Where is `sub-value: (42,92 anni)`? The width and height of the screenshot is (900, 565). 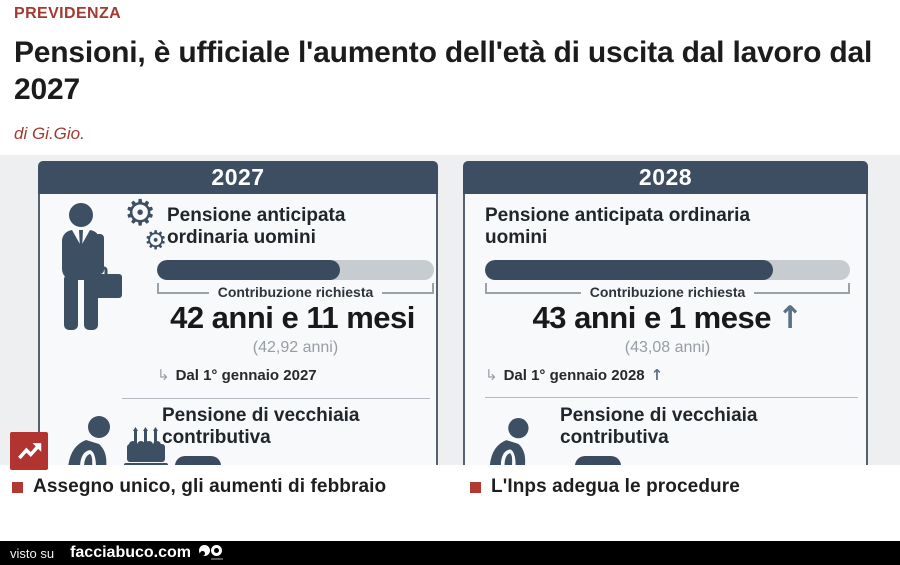
sub-value: (42,92 anni) is located at coordinates (295, 347).